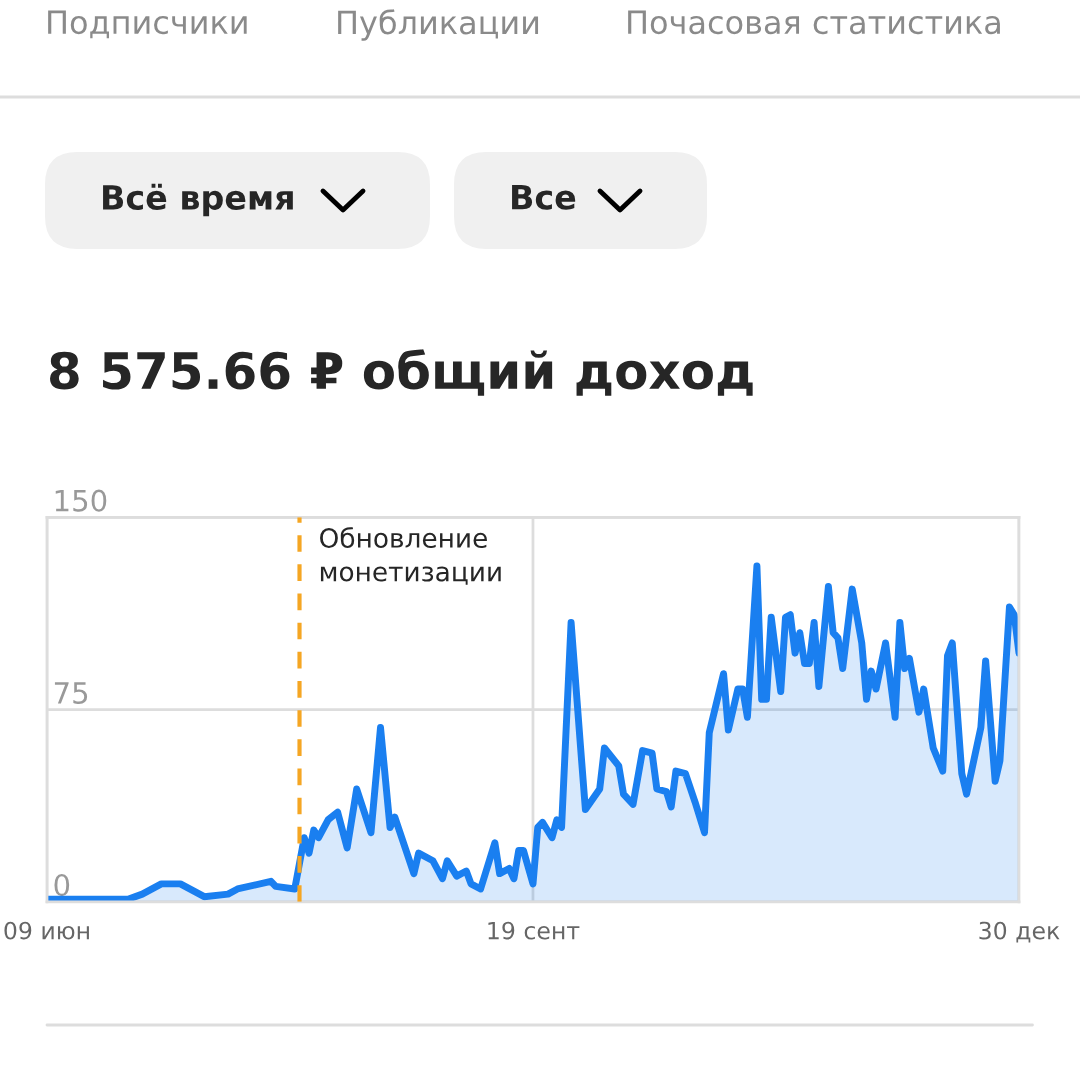  Describe the element at coordinates (1019, 932) in the screenshot. I see `x-tick-label: 30 дек` at that location.